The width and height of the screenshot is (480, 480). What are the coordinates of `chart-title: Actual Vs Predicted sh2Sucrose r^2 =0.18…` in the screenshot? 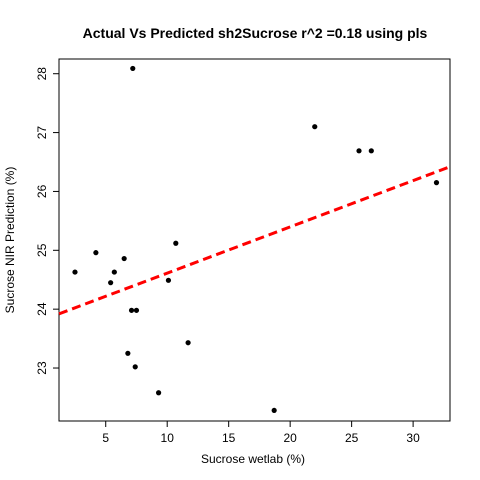 It's located at (255, 33).